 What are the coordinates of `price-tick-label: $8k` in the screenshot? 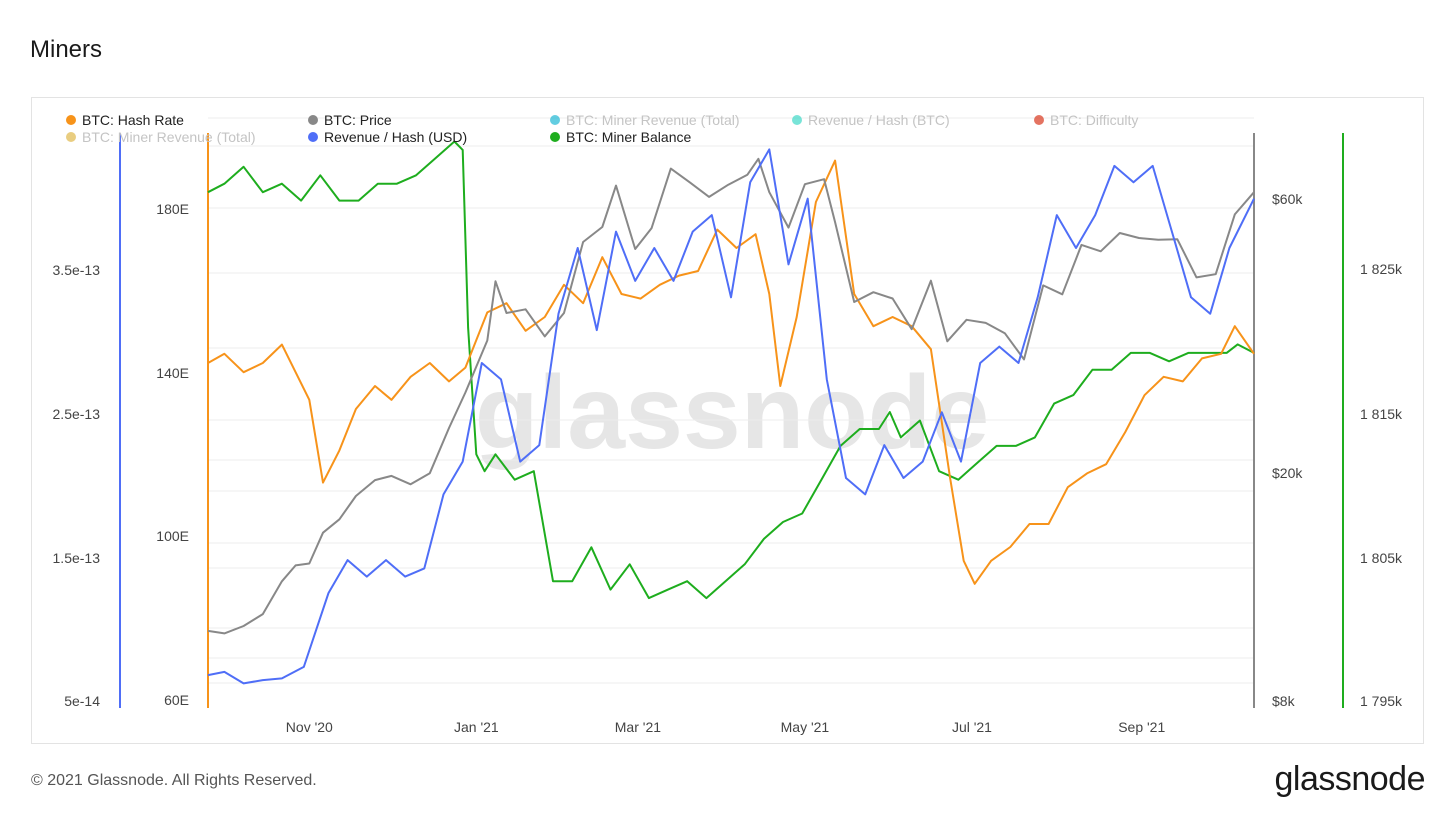 It's located at (1284, 701).